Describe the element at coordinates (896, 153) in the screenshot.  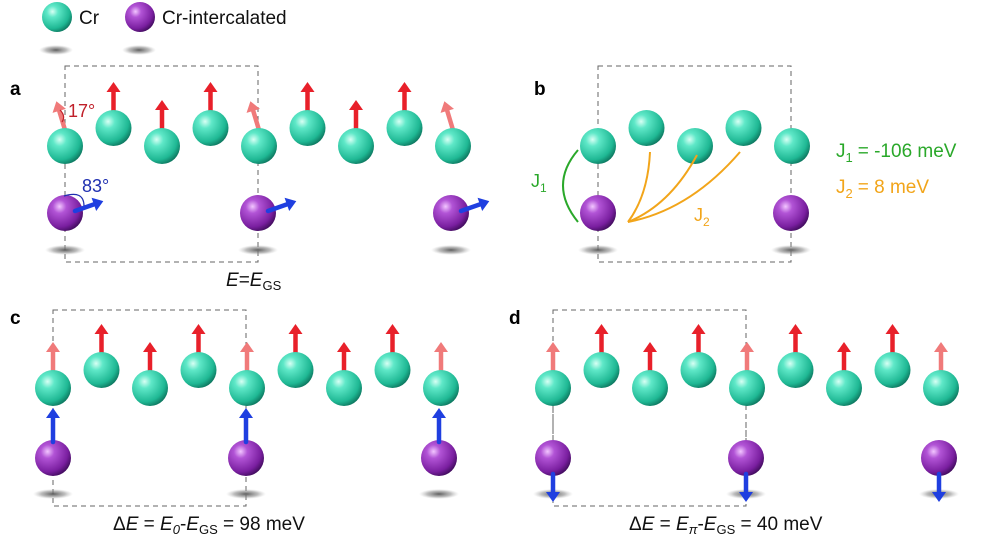
I see `j1-value: J1 = -106 meV` at that location.